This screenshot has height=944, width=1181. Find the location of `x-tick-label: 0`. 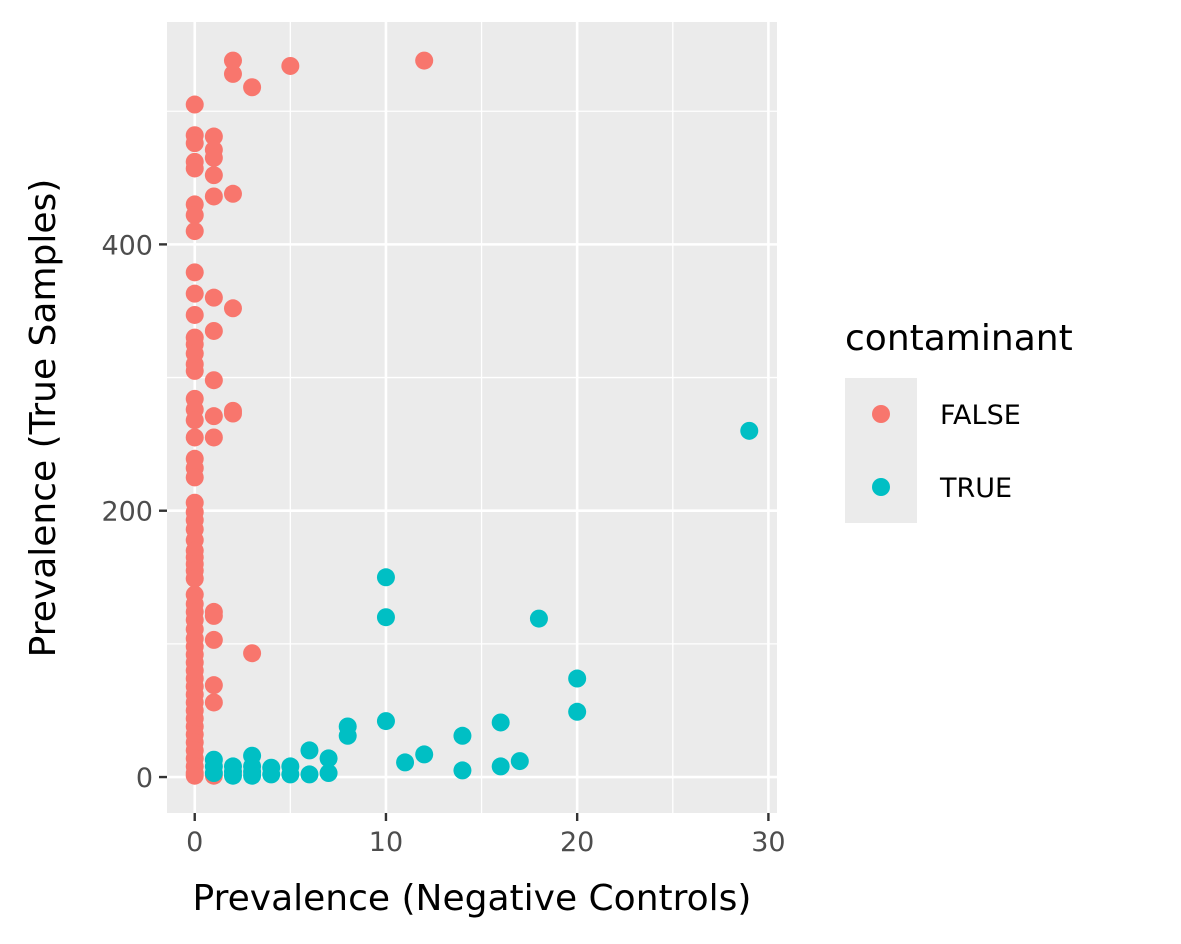

x-tick-label: 0 is located at coordinates (194, 842).